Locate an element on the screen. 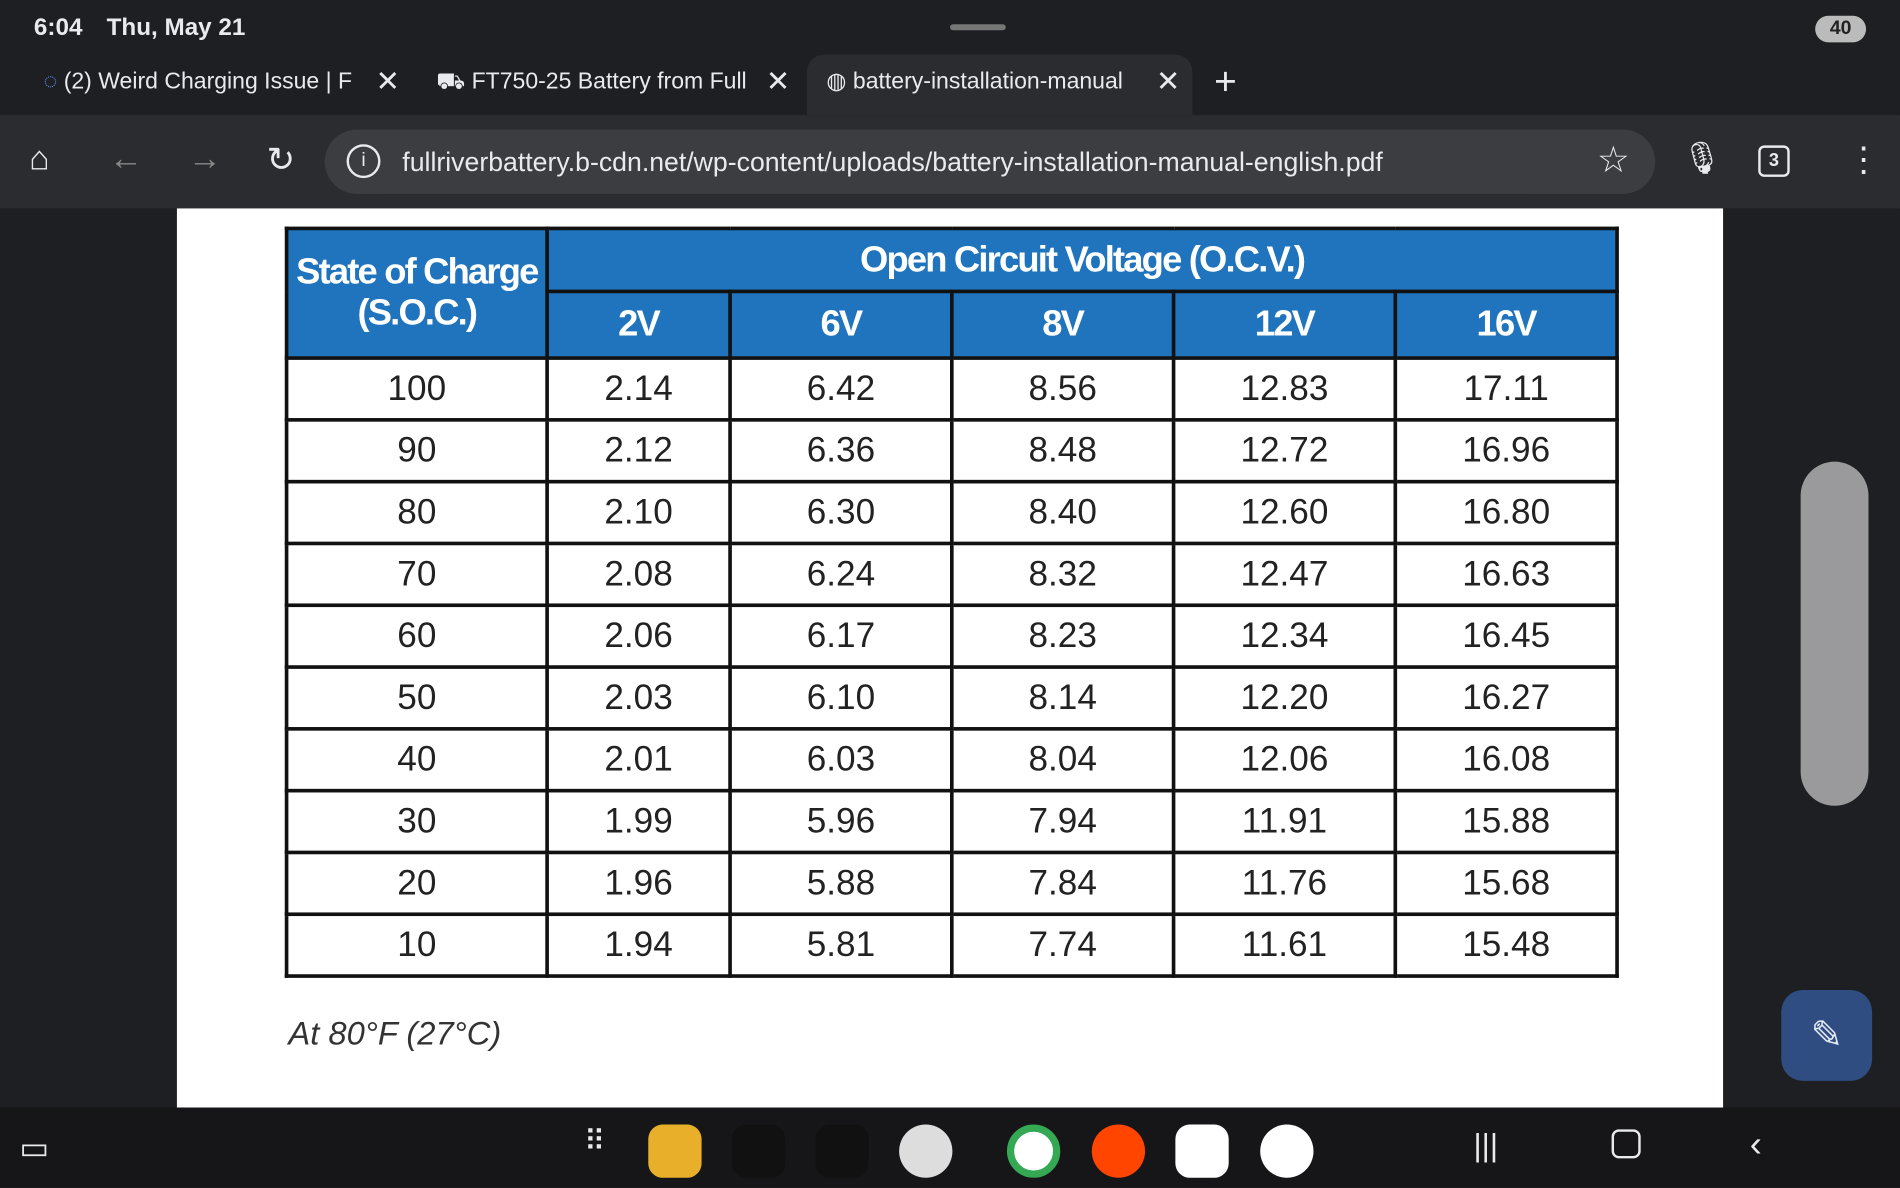 The width and height of the screenshot is (1900, 1188). cell: 40 is located at coordinates (416, 760).